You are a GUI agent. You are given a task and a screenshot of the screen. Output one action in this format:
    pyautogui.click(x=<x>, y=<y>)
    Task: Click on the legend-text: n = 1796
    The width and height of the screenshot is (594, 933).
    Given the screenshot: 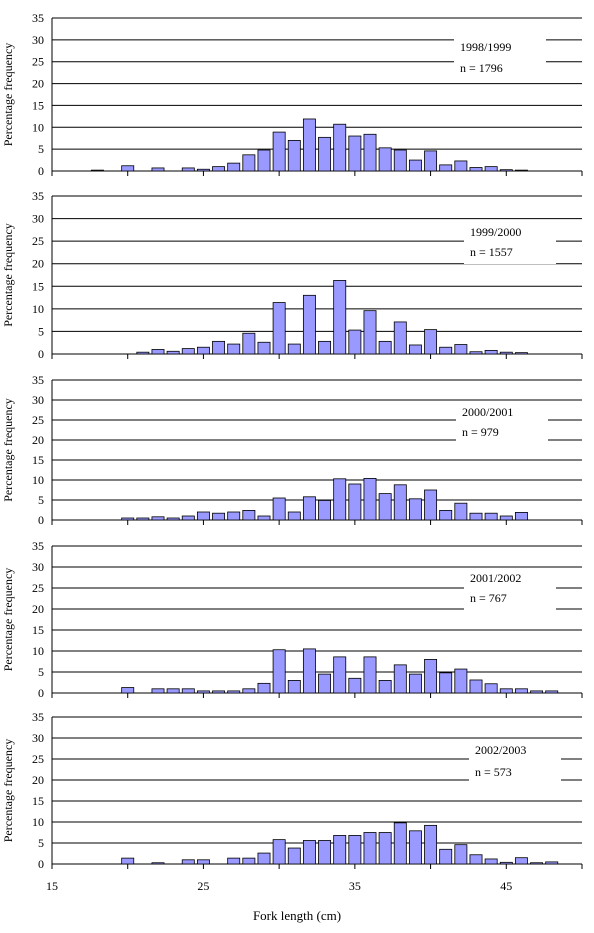 What is the action you would take?
    pyautogui.click(x=481, y=68)
    